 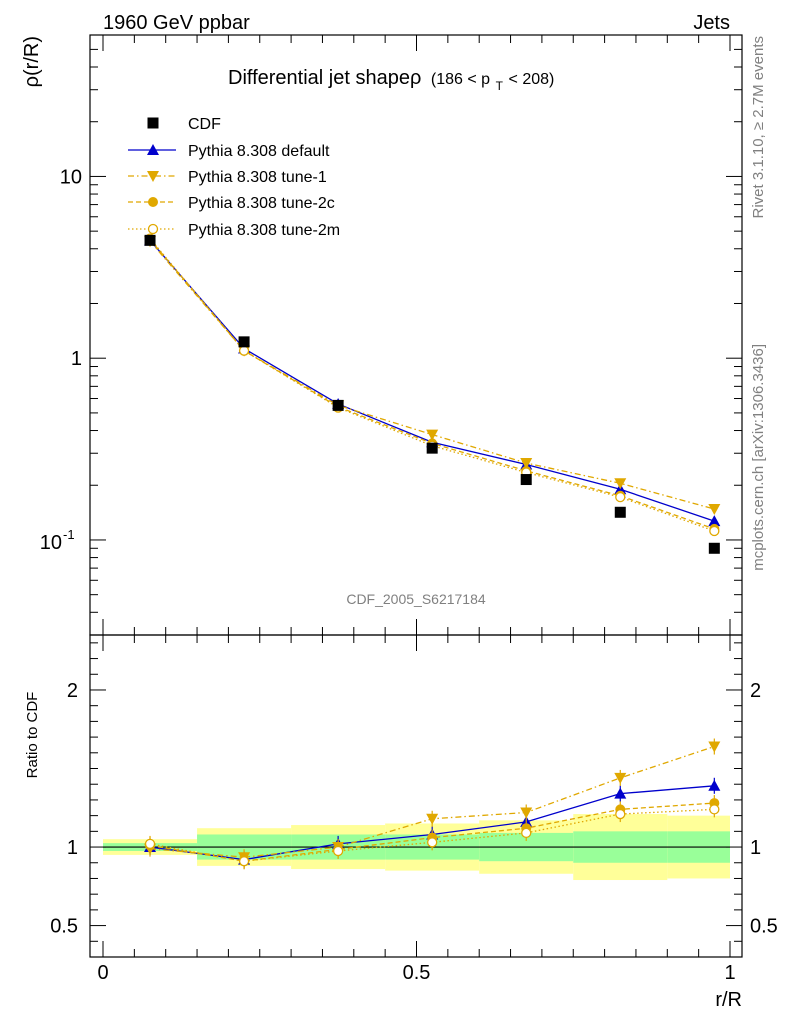 I want to click on legend-marker-cdf, so click(x=153, y=123).